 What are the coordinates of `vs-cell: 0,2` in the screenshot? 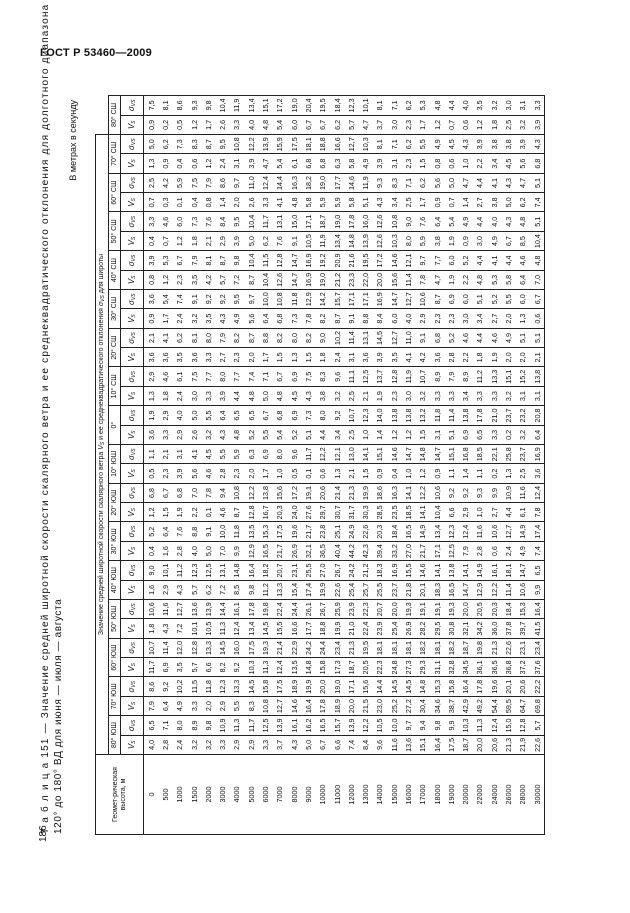 It's located at (494, 473).